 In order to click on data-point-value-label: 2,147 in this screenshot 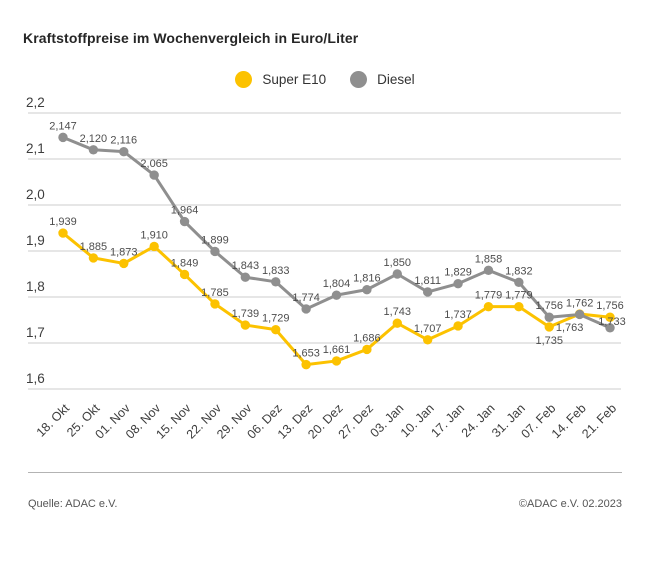, I will do `click(63, 126)`.